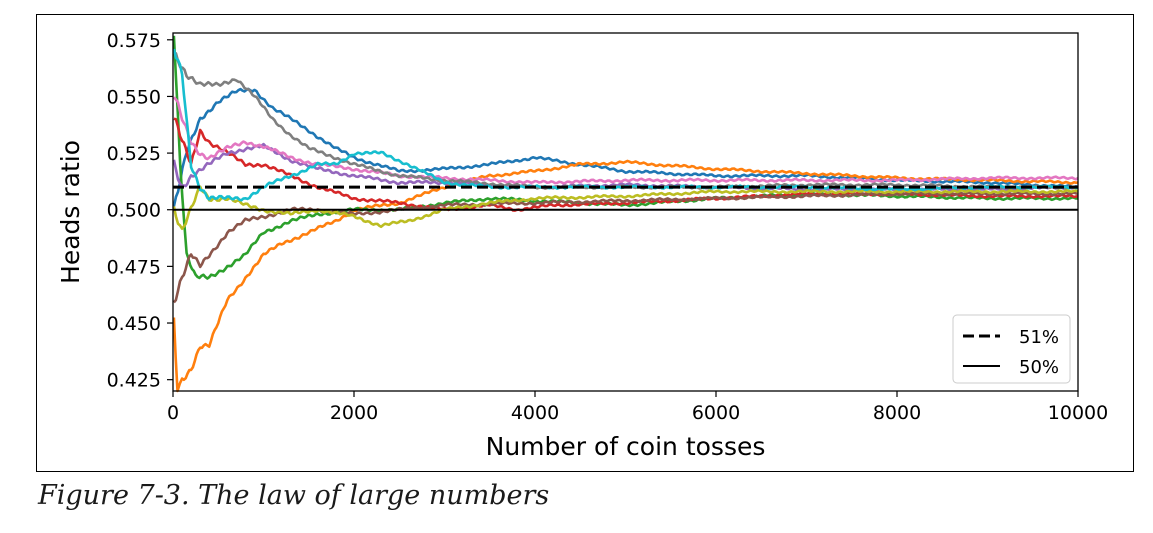 The width and height of the screenshot is (1153, 533). What do you see at coordinates (134, 97) in the screenshot?
I see `y-tick-label: 0.550` at bounding box center [134, 97].